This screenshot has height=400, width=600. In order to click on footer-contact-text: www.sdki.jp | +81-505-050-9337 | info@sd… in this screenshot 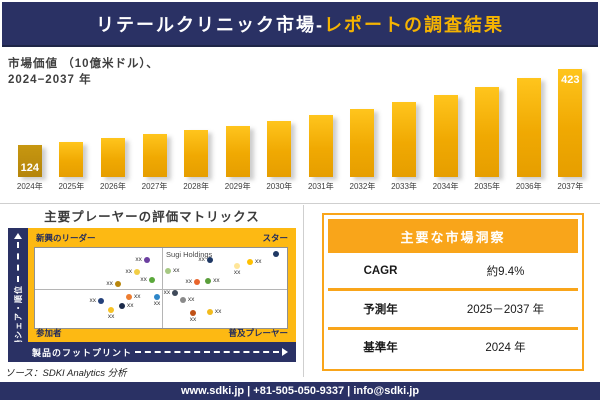, I will do `click(300, 391)`.